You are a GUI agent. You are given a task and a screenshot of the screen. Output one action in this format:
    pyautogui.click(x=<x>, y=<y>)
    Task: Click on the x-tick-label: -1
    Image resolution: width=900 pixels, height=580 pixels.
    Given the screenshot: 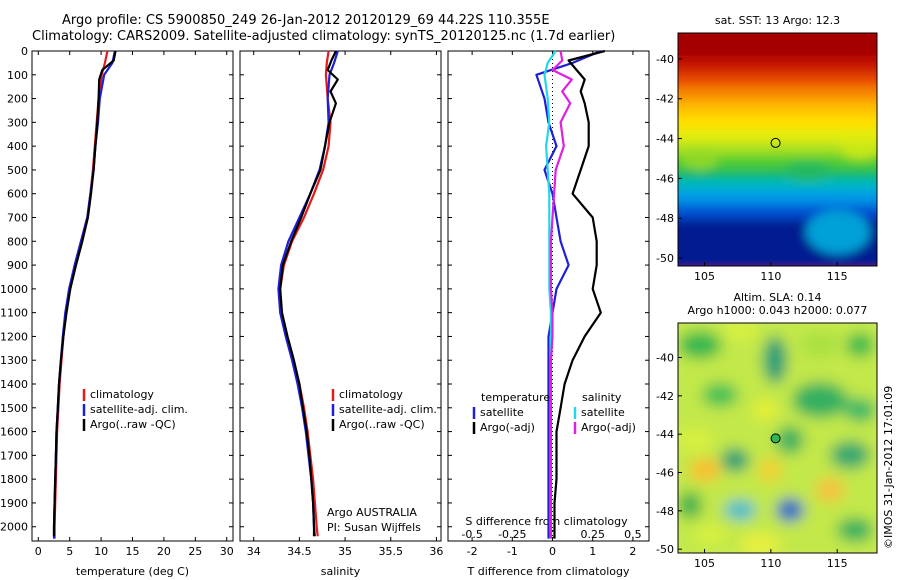 What is the action you would take?
    pyautogui.click(x=512, y=551)
    